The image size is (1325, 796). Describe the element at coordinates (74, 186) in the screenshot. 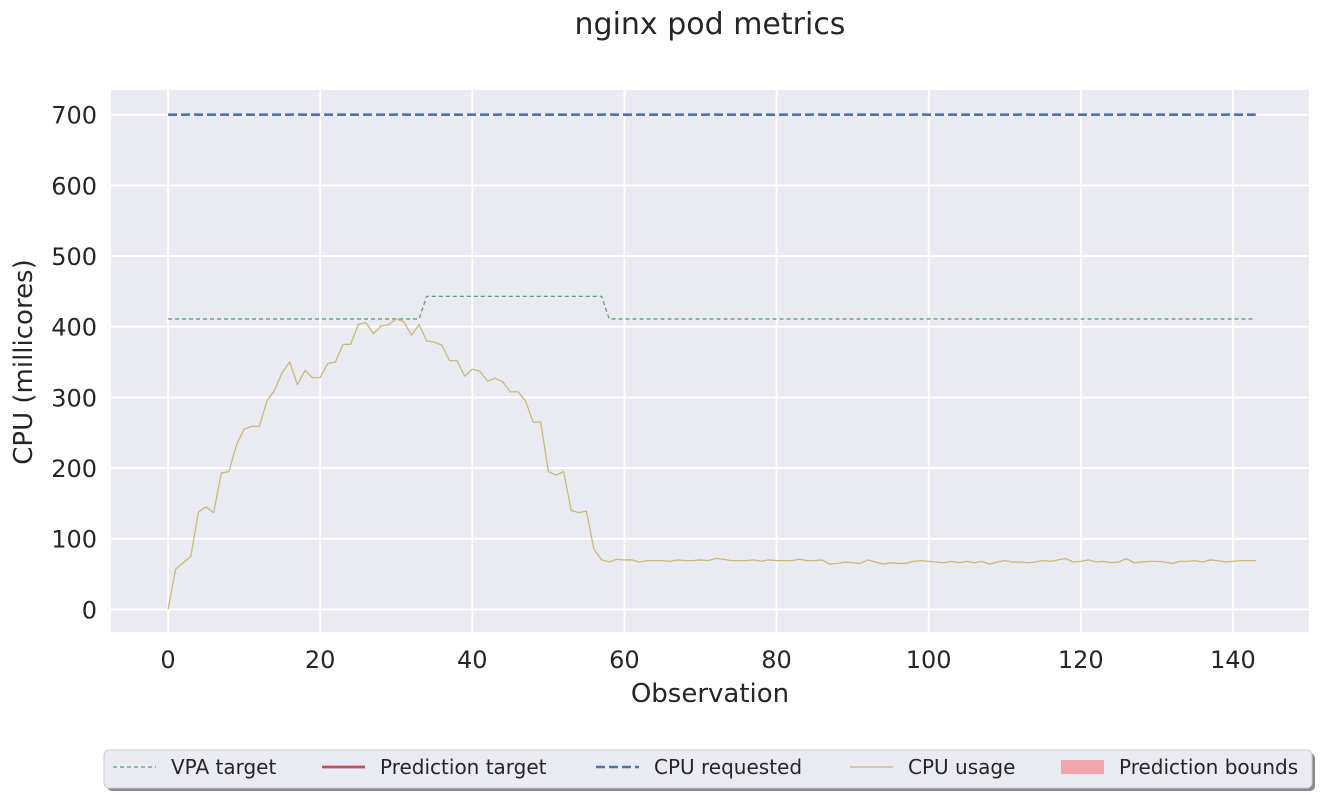

I see `y-tick-label: 600` at that location.